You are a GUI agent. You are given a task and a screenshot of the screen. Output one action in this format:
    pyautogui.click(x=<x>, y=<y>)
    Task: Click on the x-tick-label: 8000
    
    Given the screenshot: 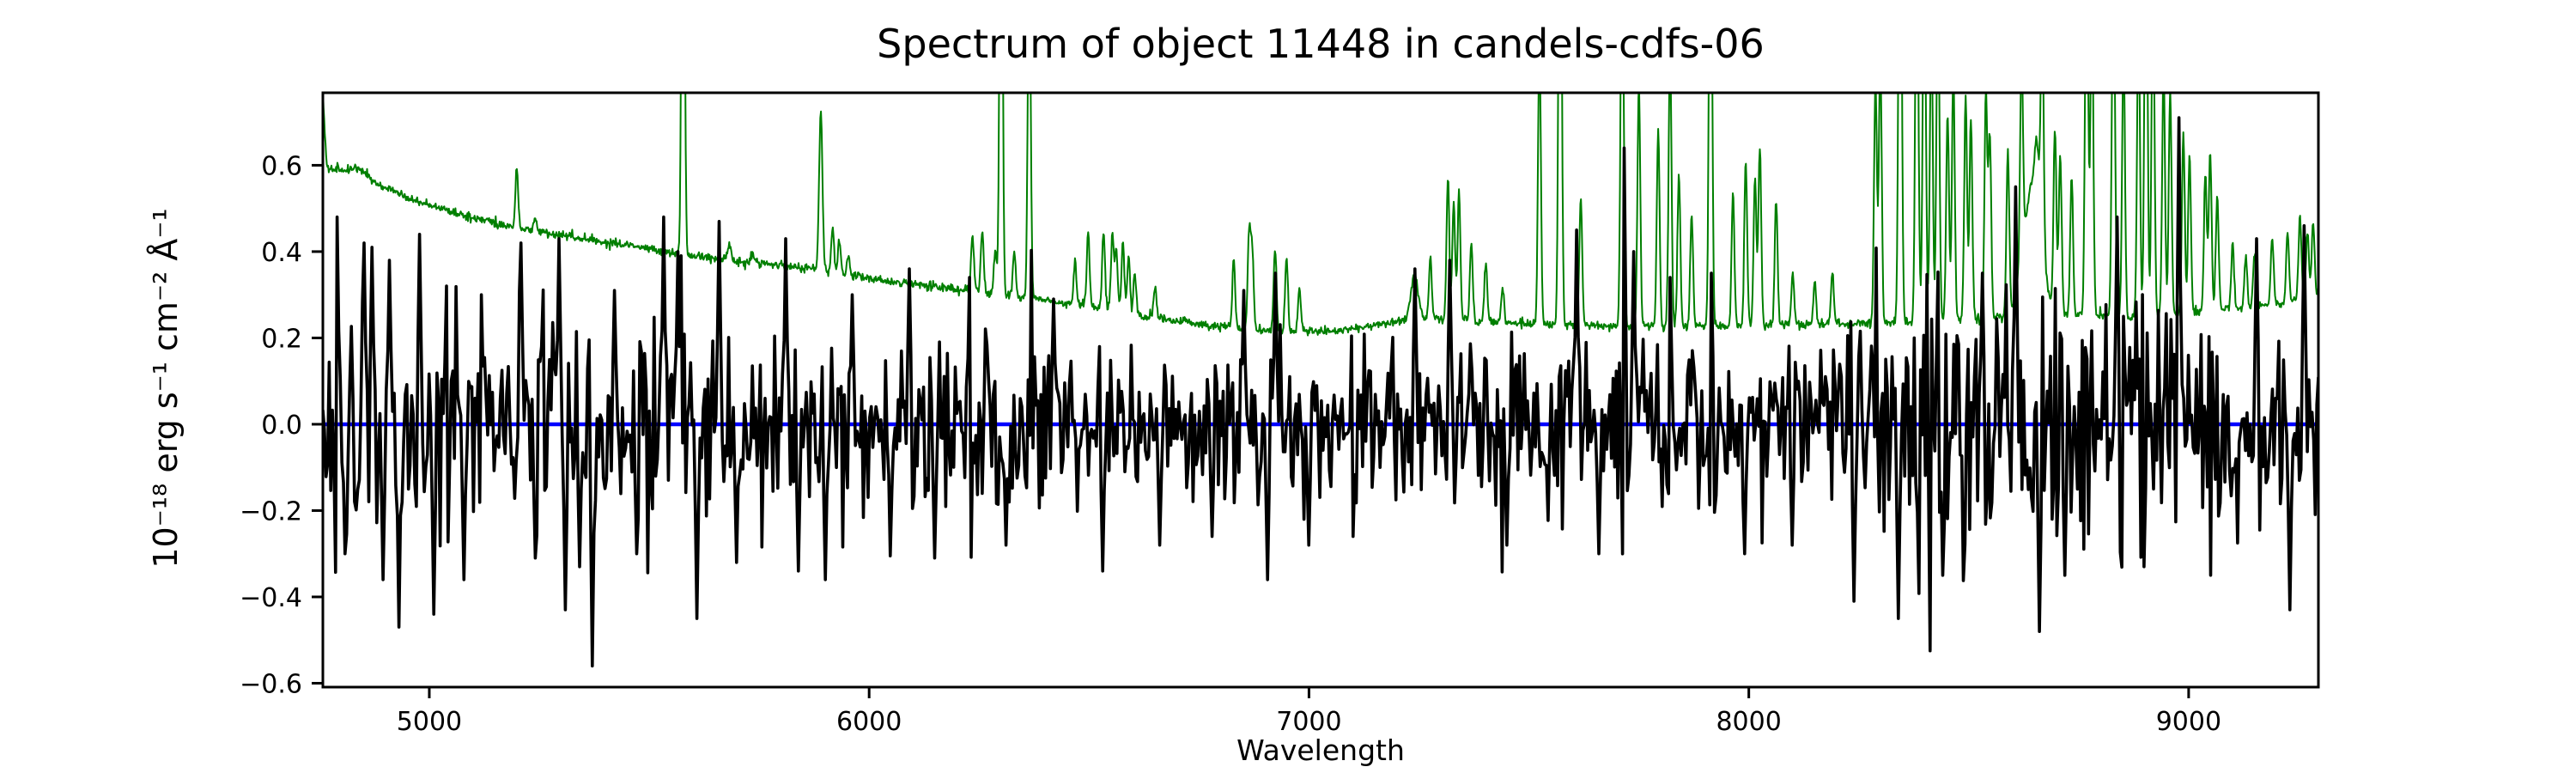 What is the action you would take?
    pyautogui.click(x=1748, y=722)
    